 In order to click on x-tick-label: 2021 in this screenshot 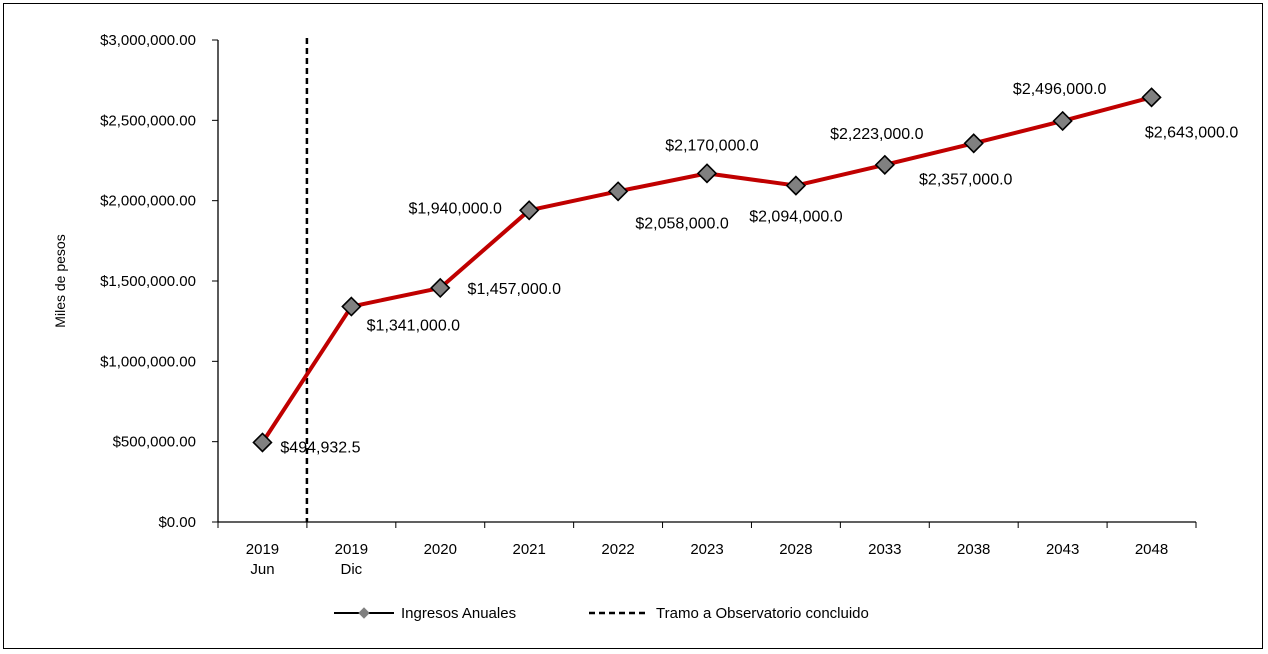, I will do `click(528, 549)`.